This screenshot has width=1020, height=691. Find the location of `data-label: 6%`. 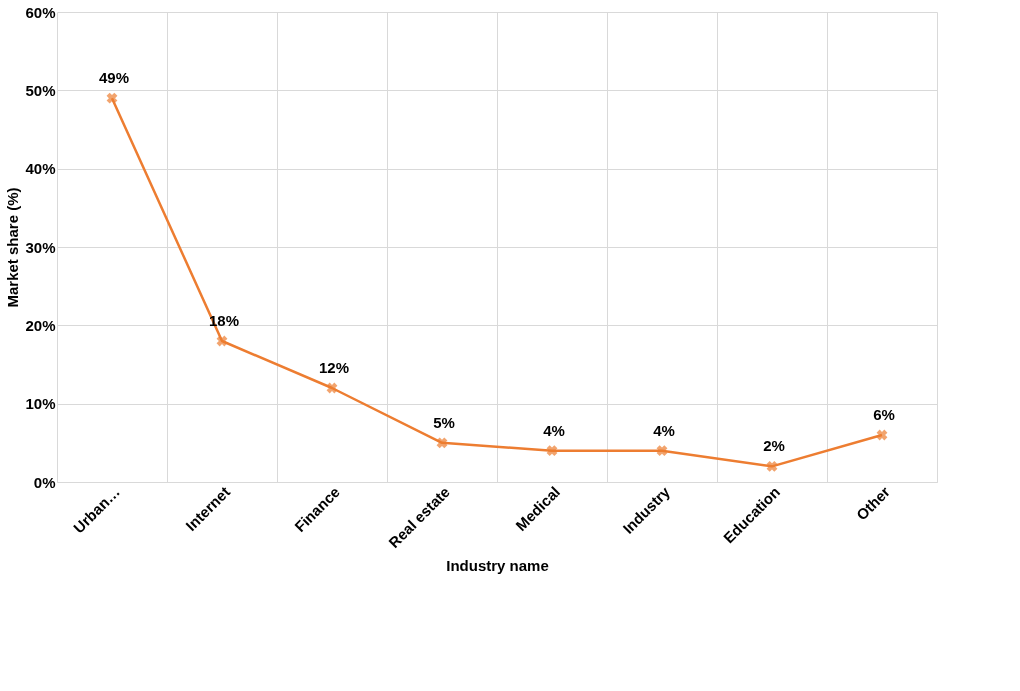

data-label: 6% is located at coordinates (884, 414).